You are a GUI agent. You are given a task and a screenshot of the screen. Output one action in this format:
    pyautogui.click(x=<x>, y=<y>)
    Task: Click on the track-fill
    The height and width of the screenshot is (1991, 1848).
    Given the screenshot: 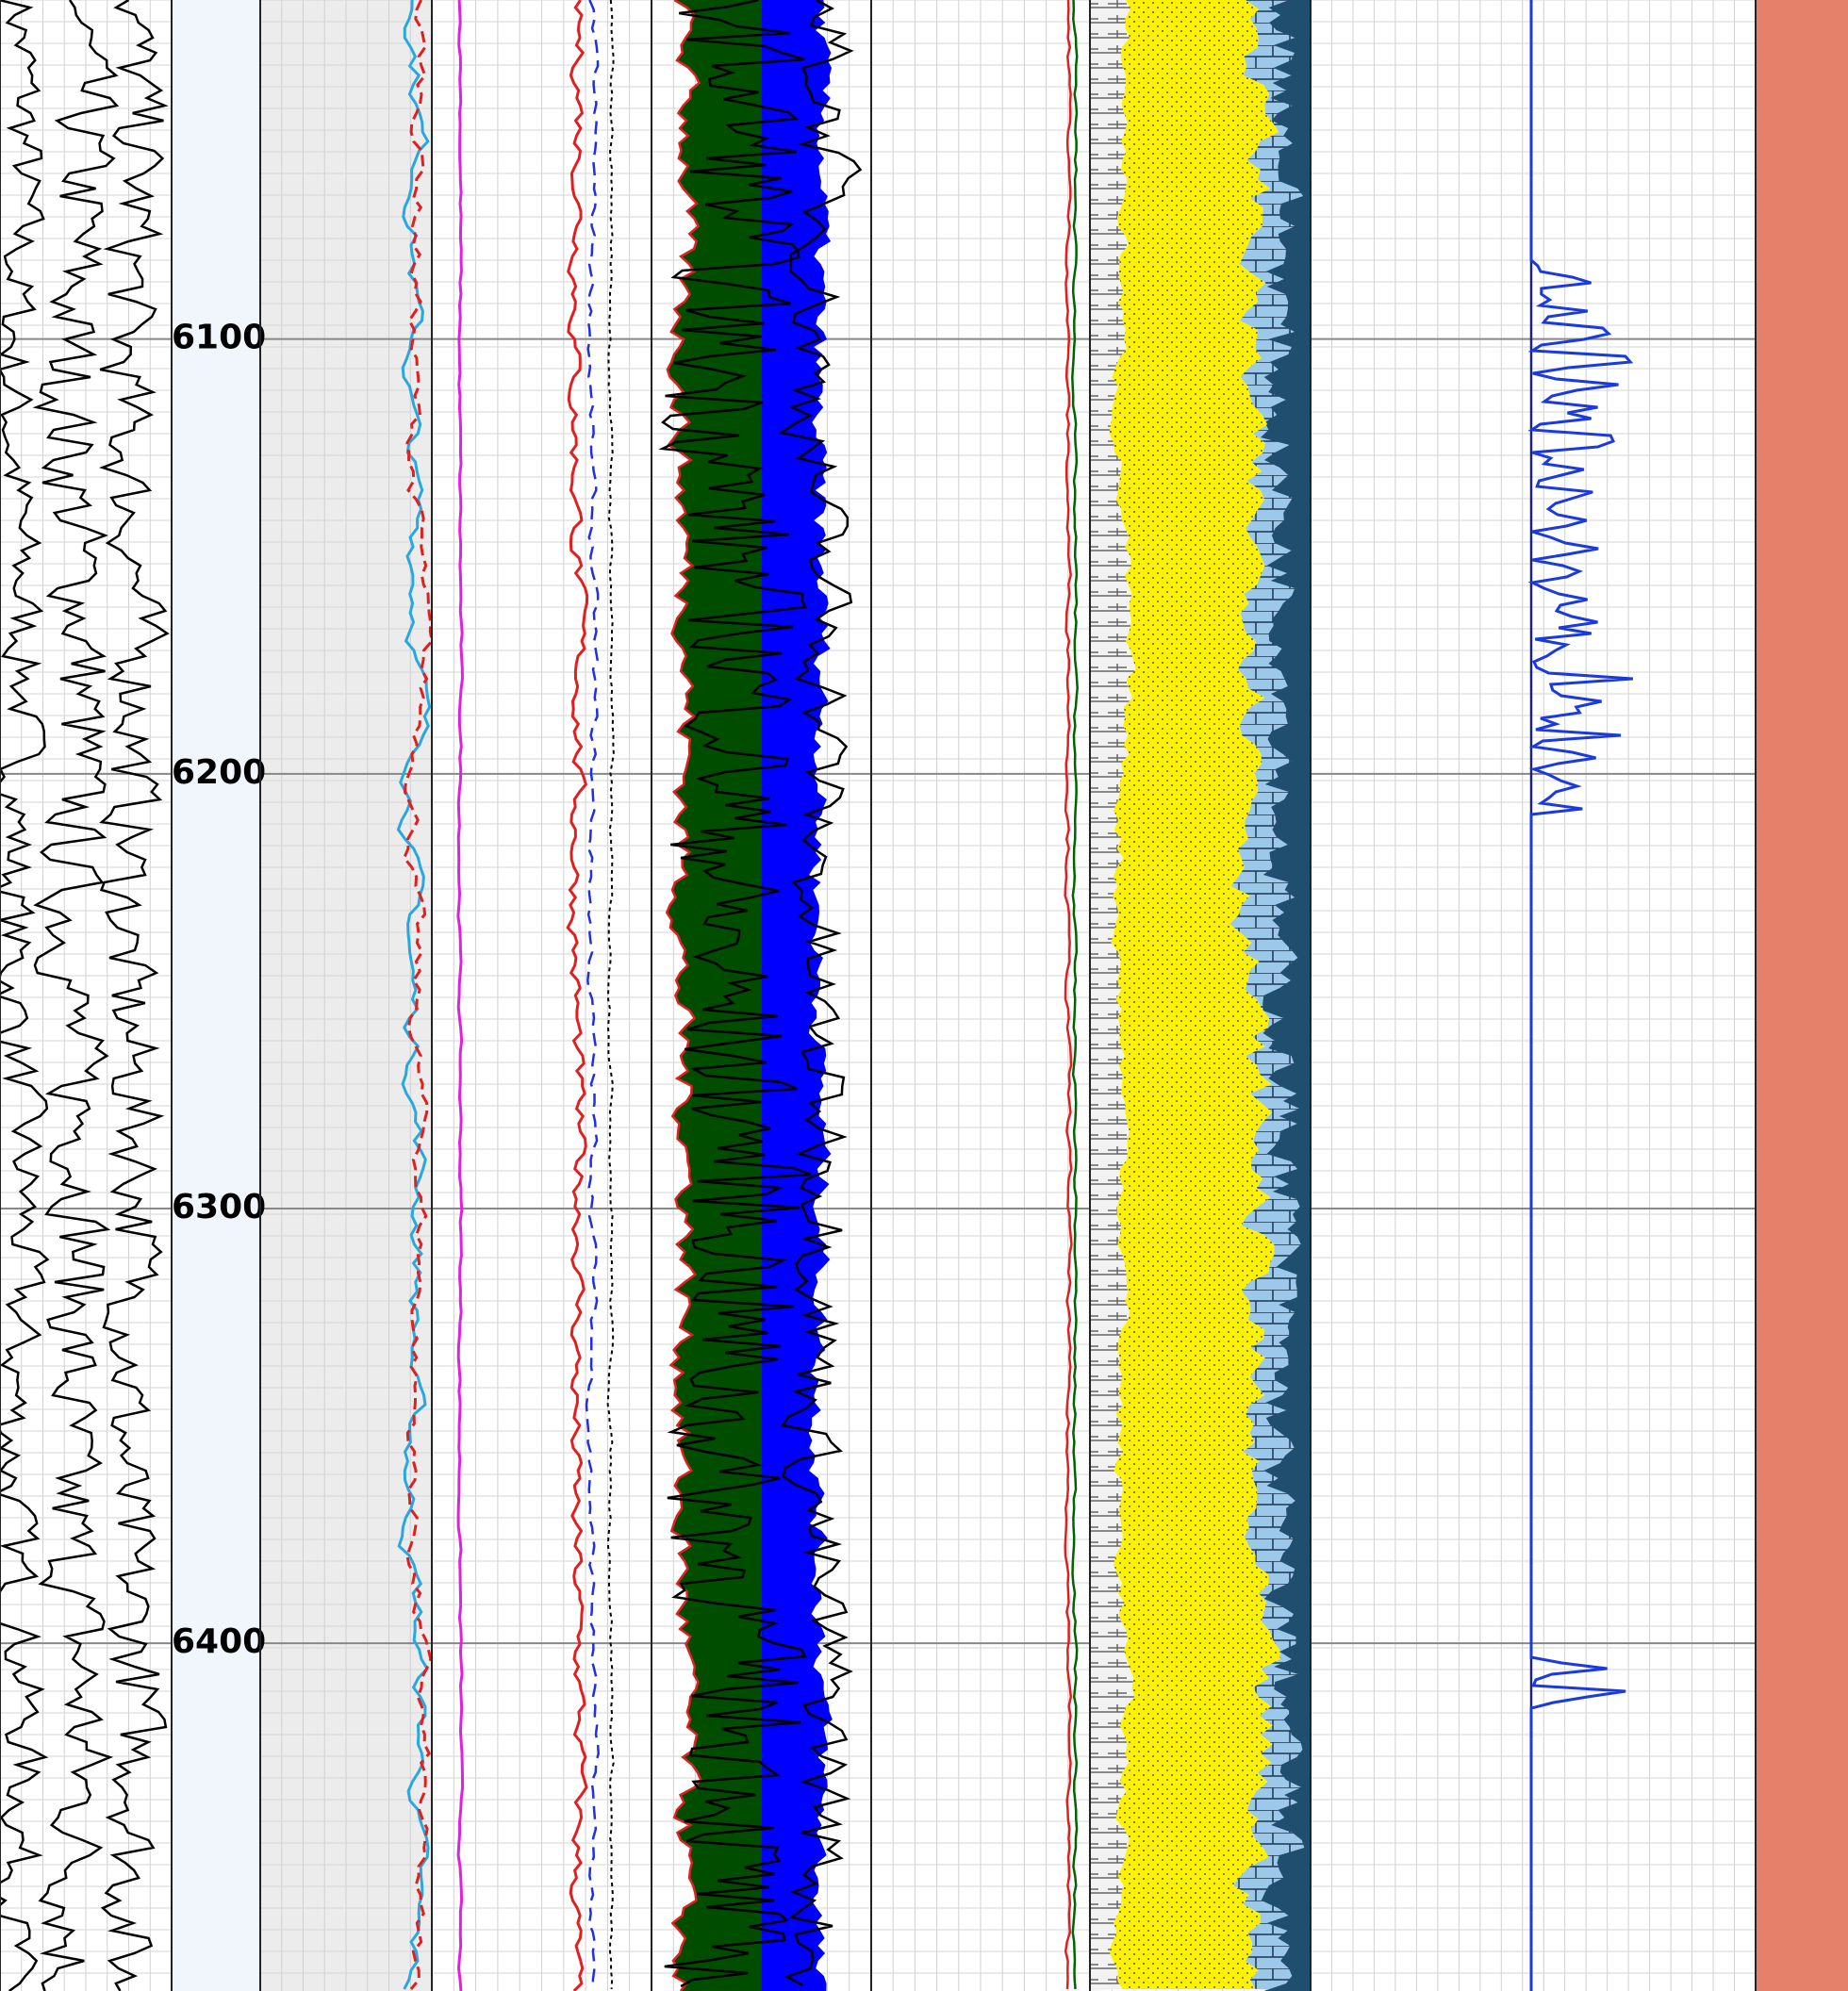 What is the action you would take?
    pyautogui.click(x=1802, y=995)
    